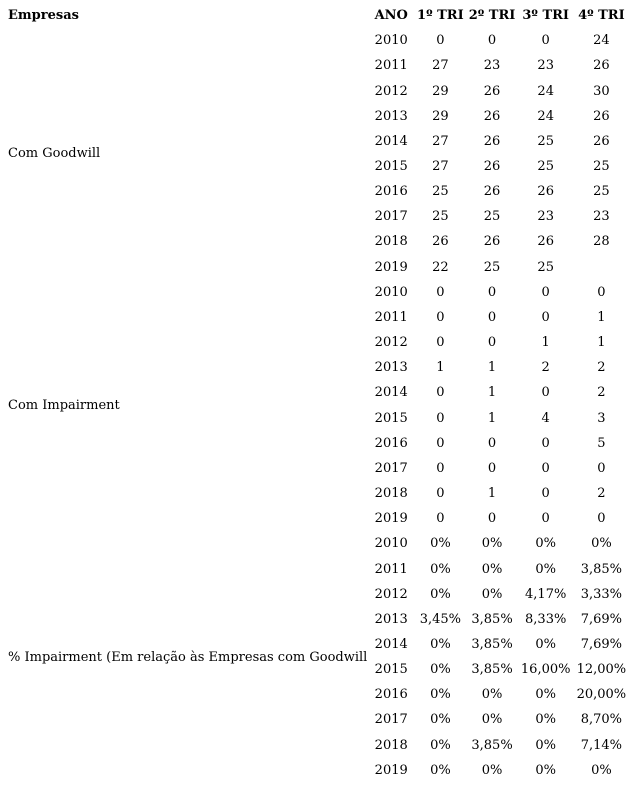 This screenshot has height=800, width=639. Describe the element at coordinates (545, 418) in the screenshot. I see `value-cell: 4` at that location.